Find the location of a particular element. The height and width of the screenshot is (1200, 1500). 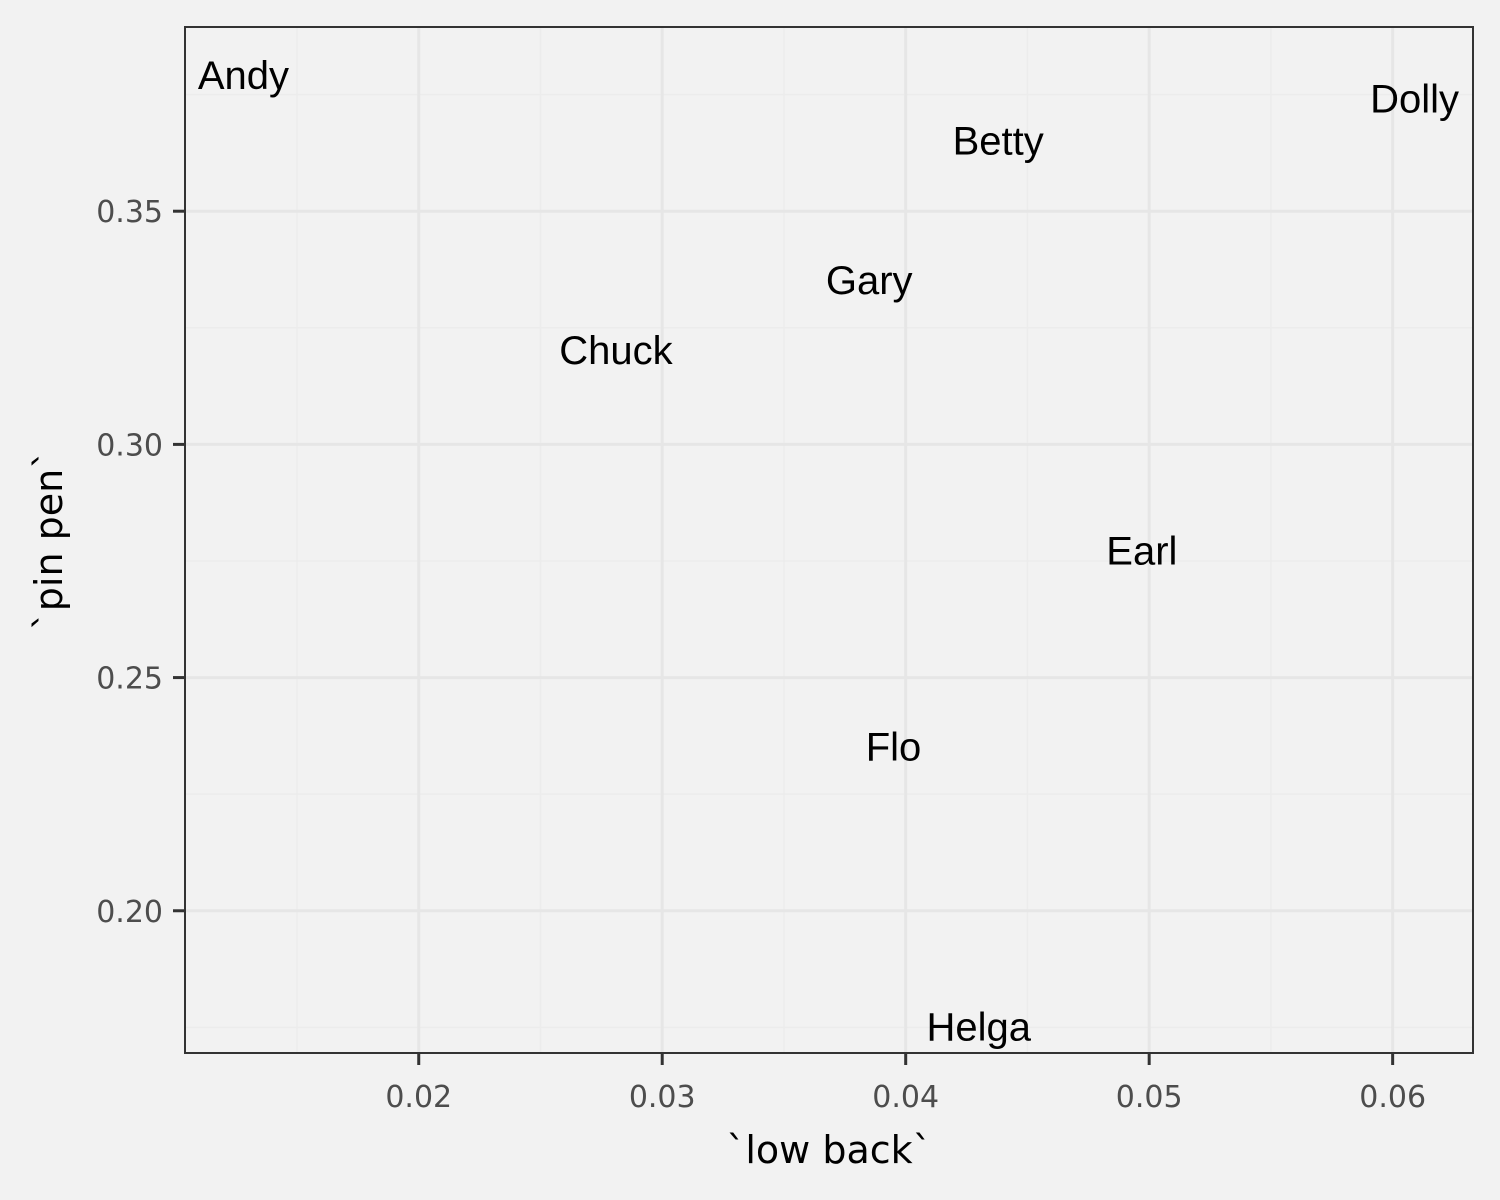

point-label-earl: Earl is located at coordinates (1141, 552).